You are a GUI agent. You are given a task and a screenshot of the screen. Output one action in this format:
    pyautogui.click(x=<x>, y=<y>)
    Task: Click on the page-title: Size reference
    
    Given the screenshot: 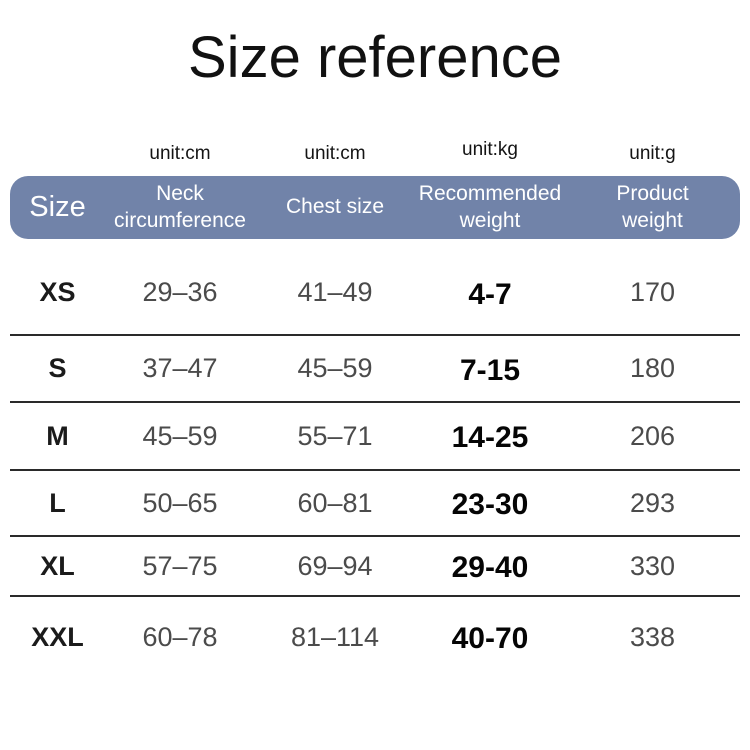 What is the action you would take?
    pyautogui.click(x=375, y=57)
    